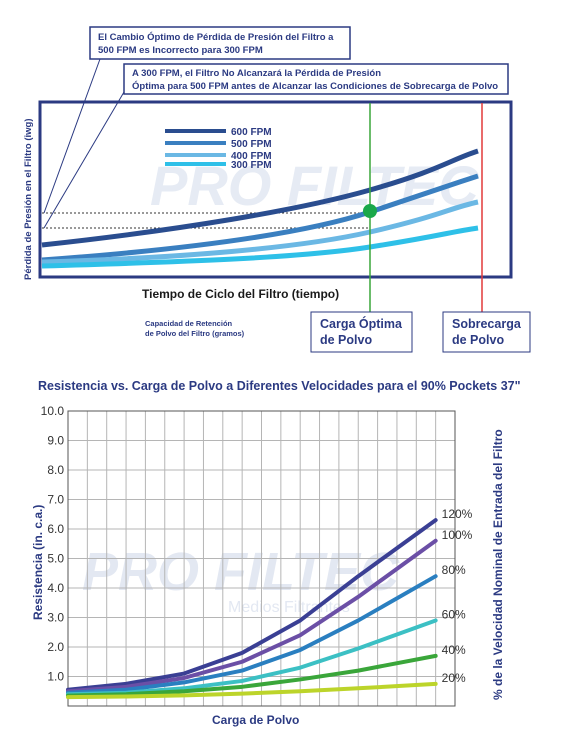  Describe the element at coordinates (55, 441) in the screenshot. I see `y-tick-label: 9.0` at that location.